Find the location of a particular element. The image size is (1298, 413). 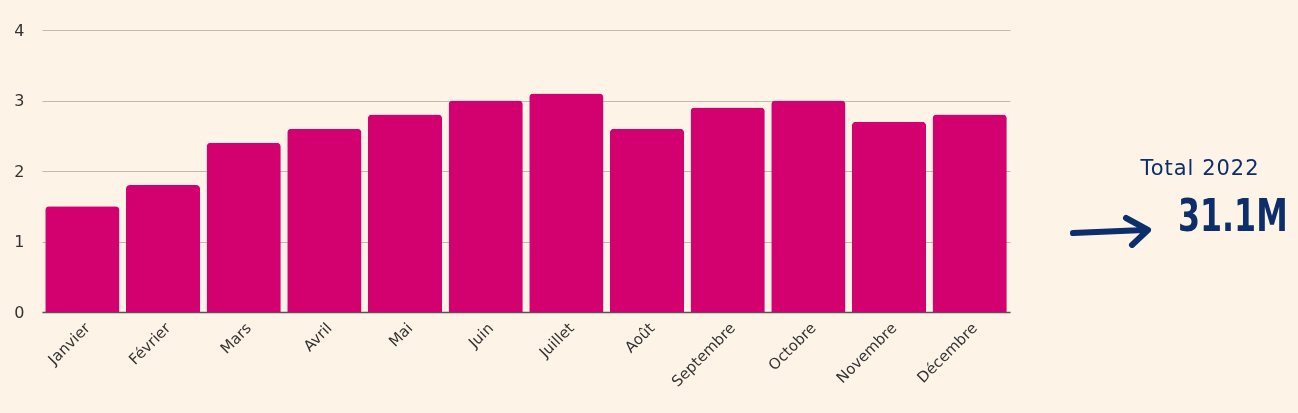

y-tick-label: 2 is located at coordinates (19, 171).